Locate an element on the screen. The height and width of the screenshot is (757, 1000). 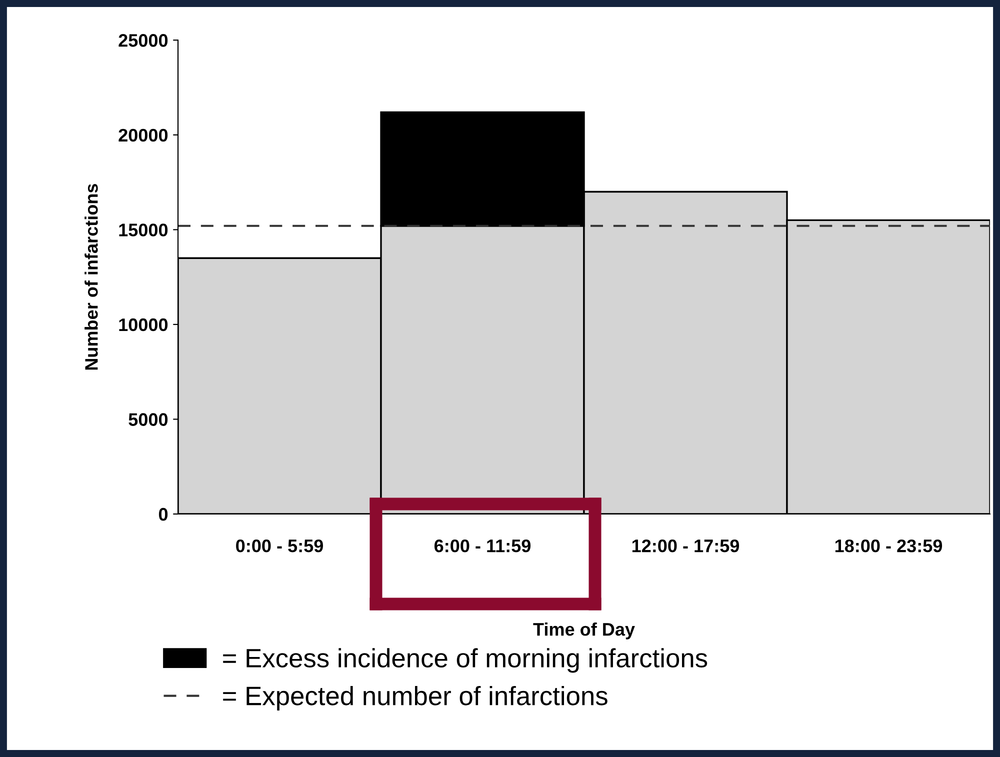
y-tick-label: 10000 is located at coordinates (143, 325).